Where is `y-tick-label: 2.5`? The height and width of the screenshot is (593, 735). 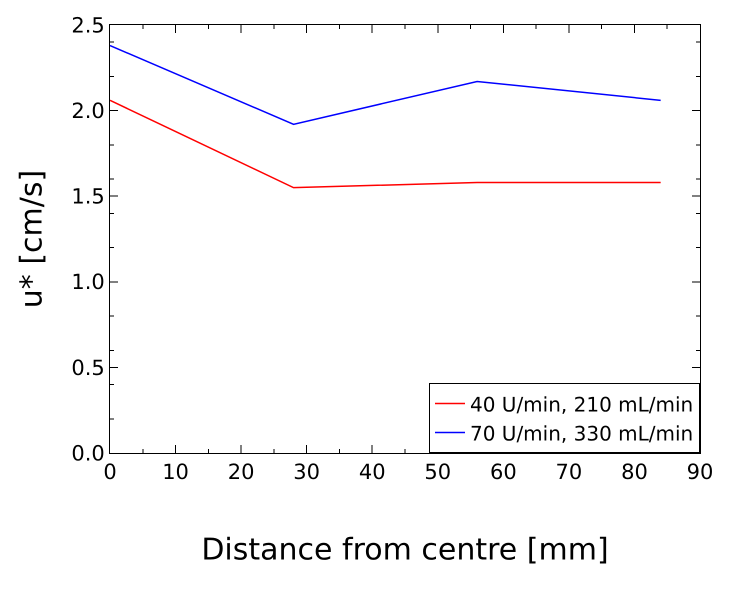
y-tick-label: 2.5 is located at coordinates (88, 25).